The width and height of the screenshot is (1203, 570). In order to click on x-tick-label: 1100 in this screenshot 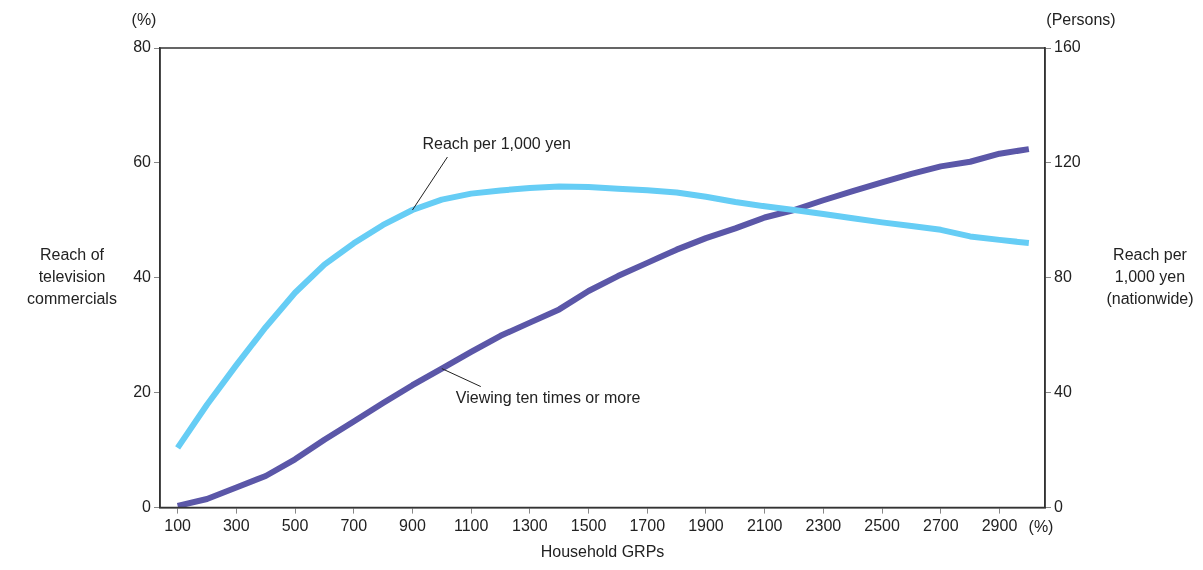, I will do `click(471, 525)`.